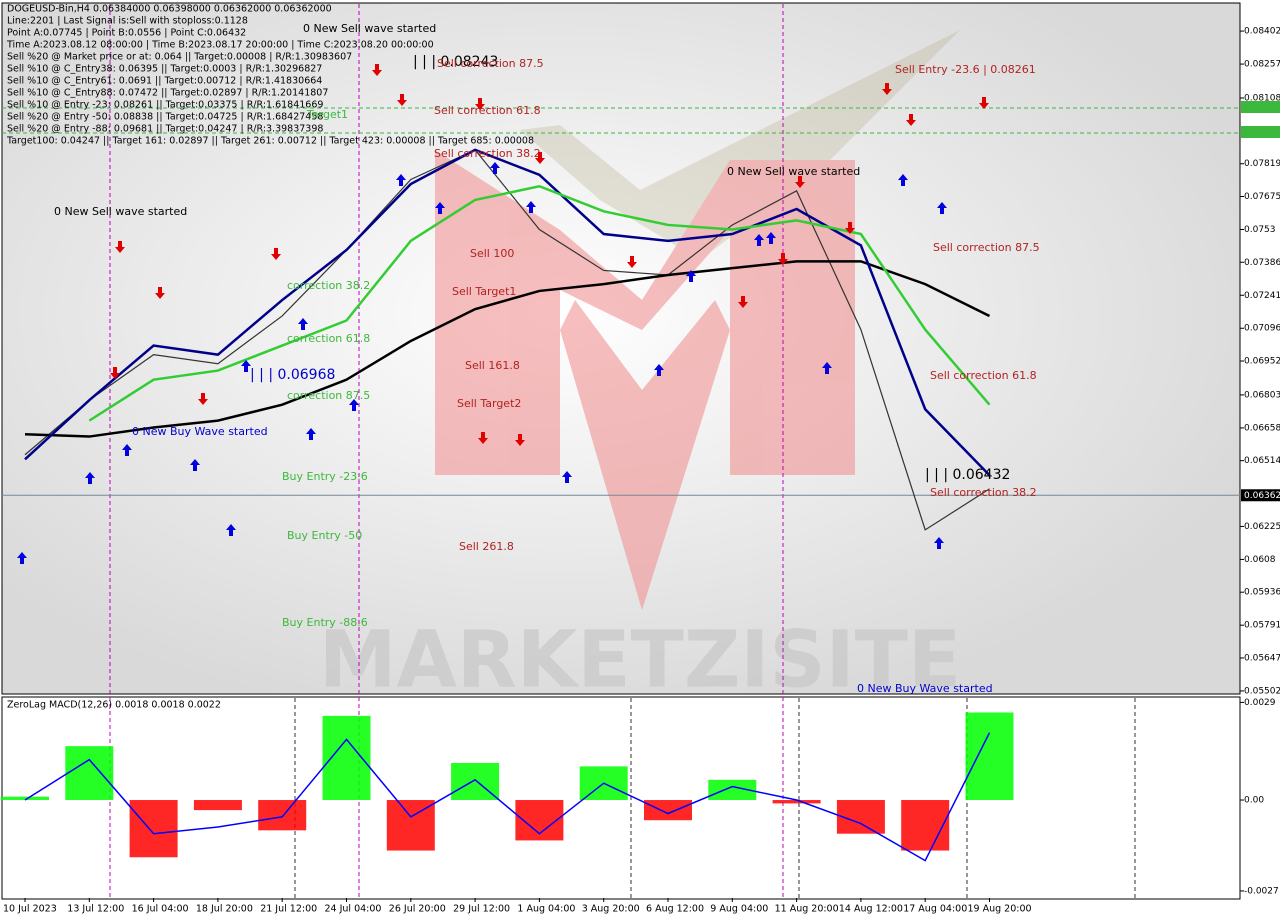 The width and height of the screenshot is (1280, 924). What do you see at coordinates (292, 375) in the screenshot?
I see `annotation: | | | 0.06968` at bounding box center [292, 375].